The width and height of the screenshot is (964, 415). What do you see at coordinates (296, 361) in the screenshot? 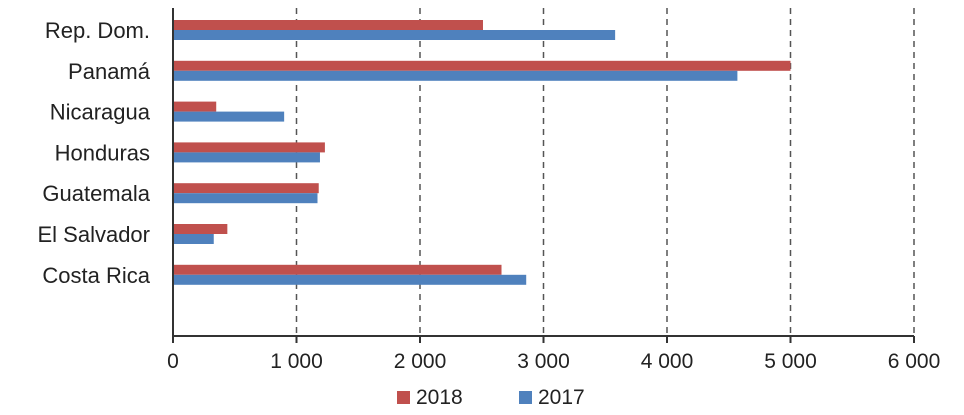
I see `x-tick-label-1: 1 000` at bounding box center [296, 361].